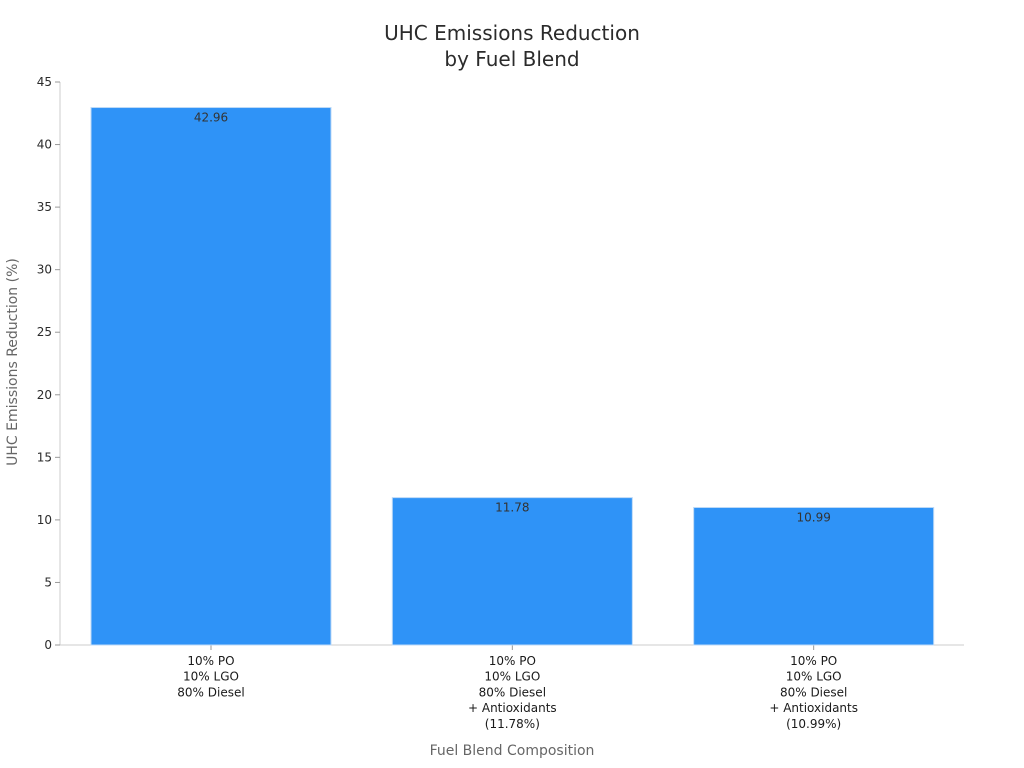 Image resolution: width=1024 pixels, height=768 pixels. I want to click on y-tick-label: 0, so click(48, 645).